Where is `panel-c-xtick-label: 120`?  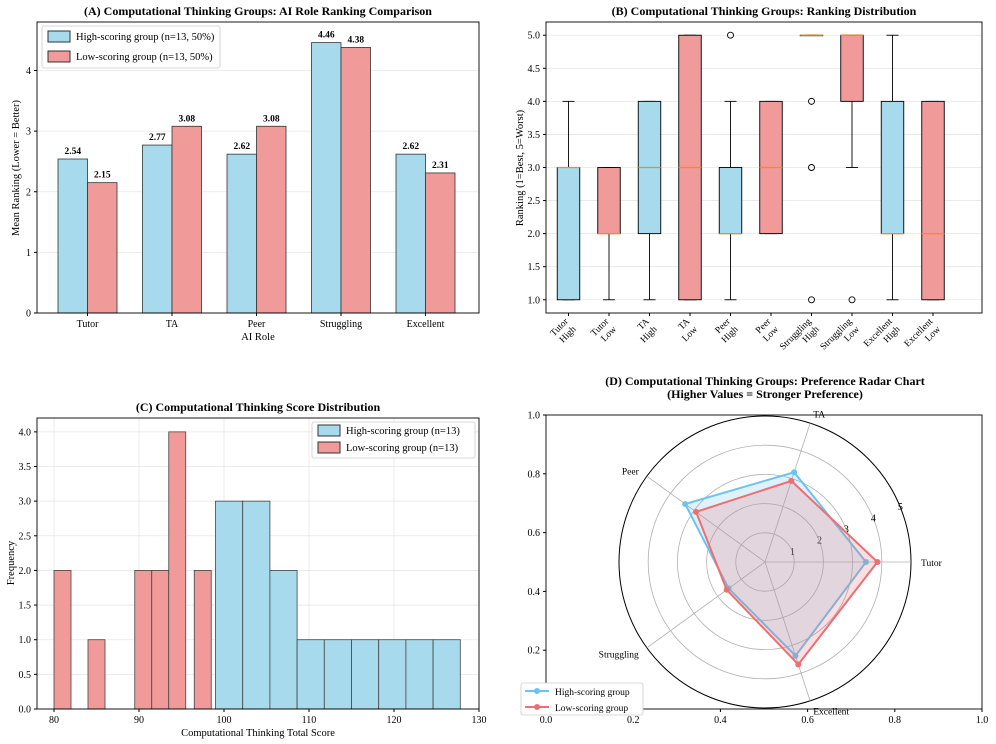
panel-c-xtick-label: 120 is located at coordinates (394, 720).